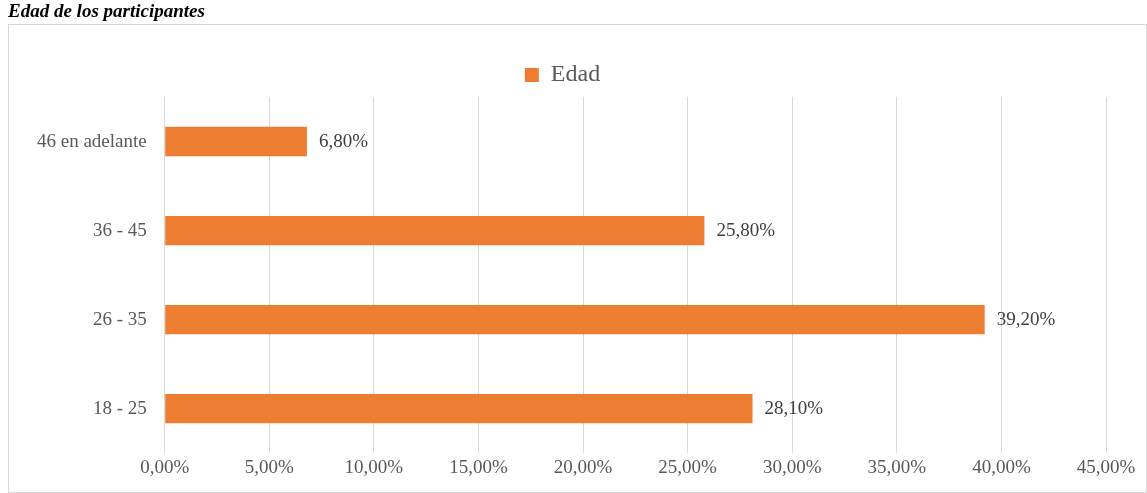 This screenshot has width=1147, height=493. What do you see at coordinates (119, 229) in the screenshot?
I see `y-tick-label: 36 - 45` at bounding box center [119, 229].